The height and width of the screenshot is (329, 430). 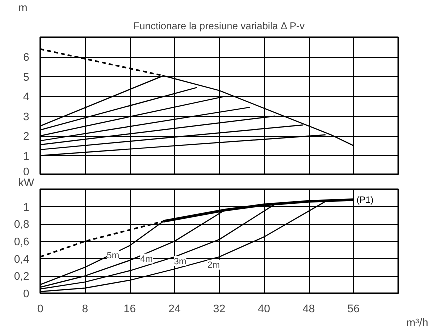 I want to click on y-tick-label: 0,4, so click(x=22, y=260).